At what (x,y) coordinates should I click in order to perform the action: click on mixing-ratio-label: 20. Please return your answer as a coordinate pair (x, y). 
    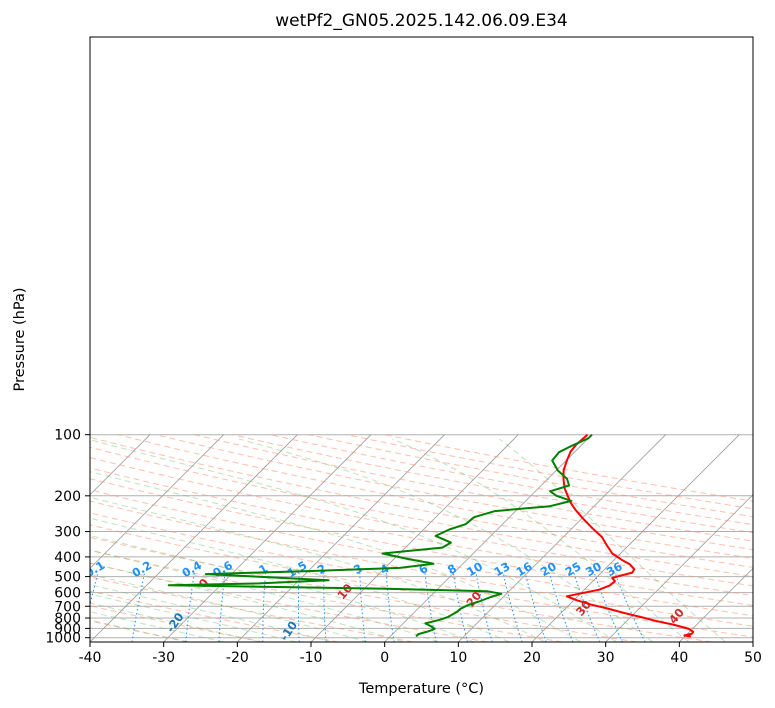
    Looking at the image, I should click on (548, 569).